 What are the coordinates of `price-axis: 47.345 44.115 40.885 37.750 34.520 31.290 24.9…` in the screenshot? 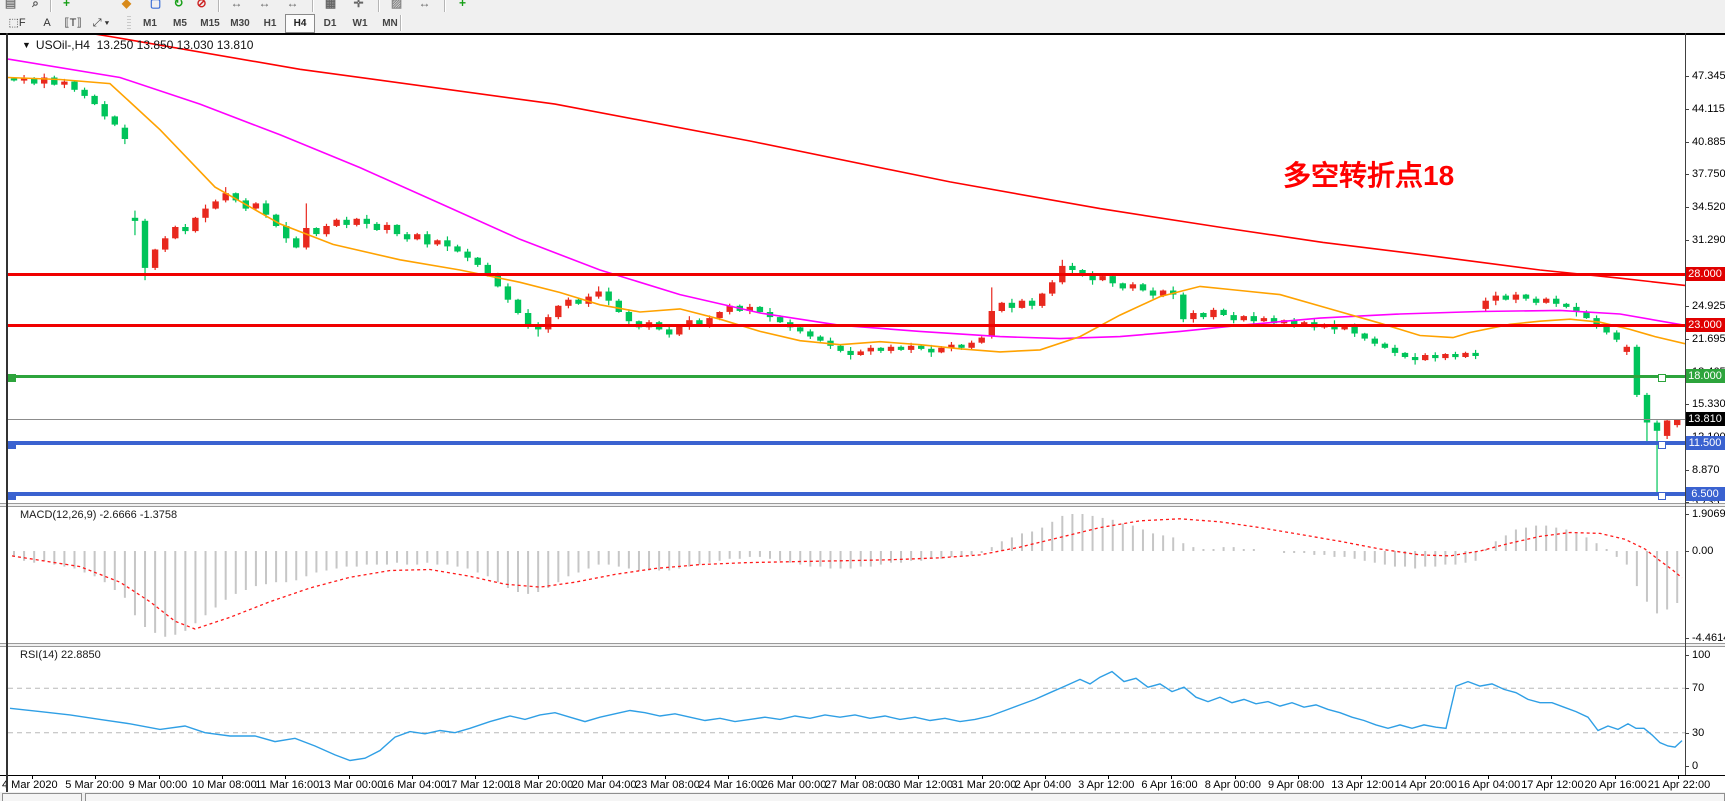 It's located at (1705, 271).